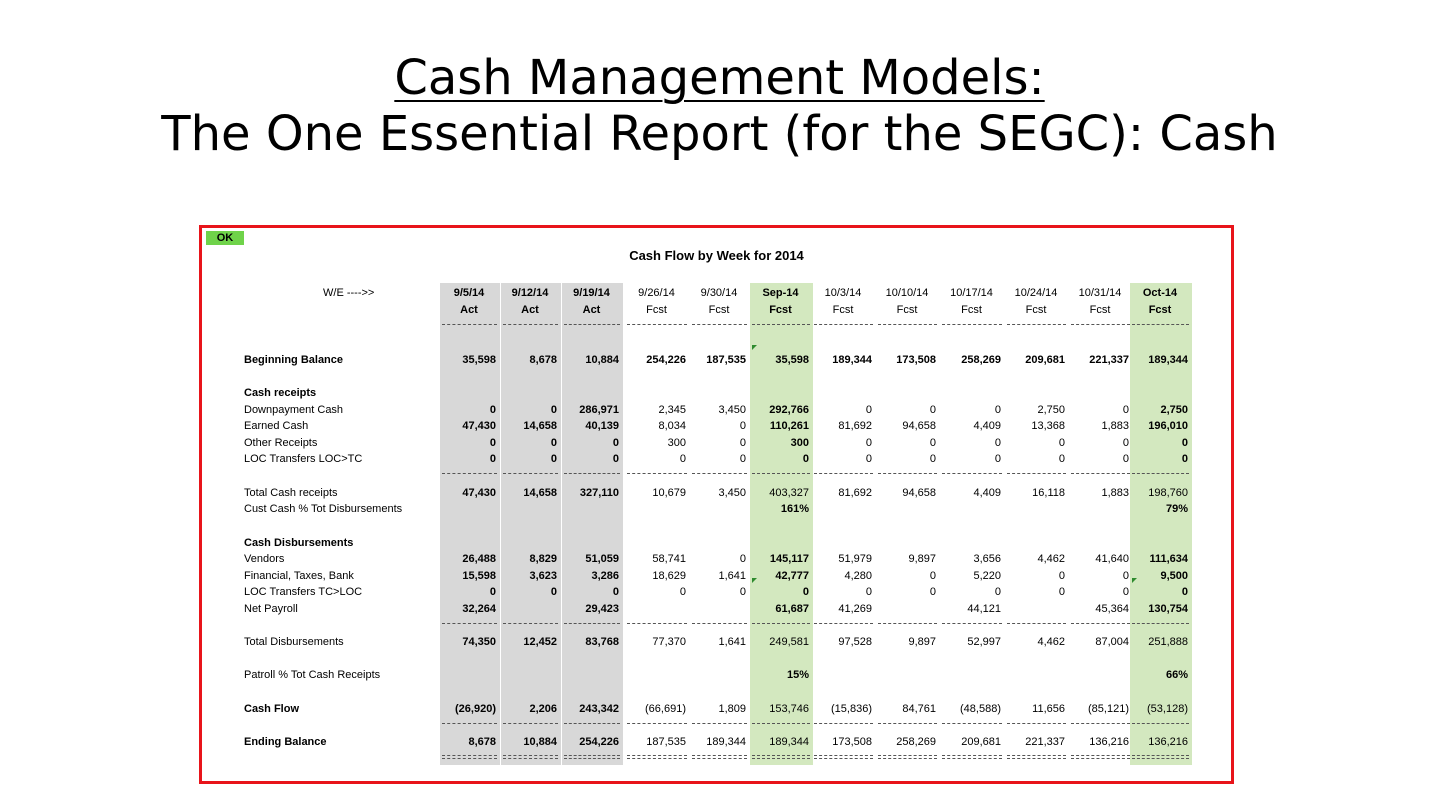 Image resolution: width=1439 pixels, height=806 pixels. I want to click on value-cell: 221,337, so click(1109, 360).